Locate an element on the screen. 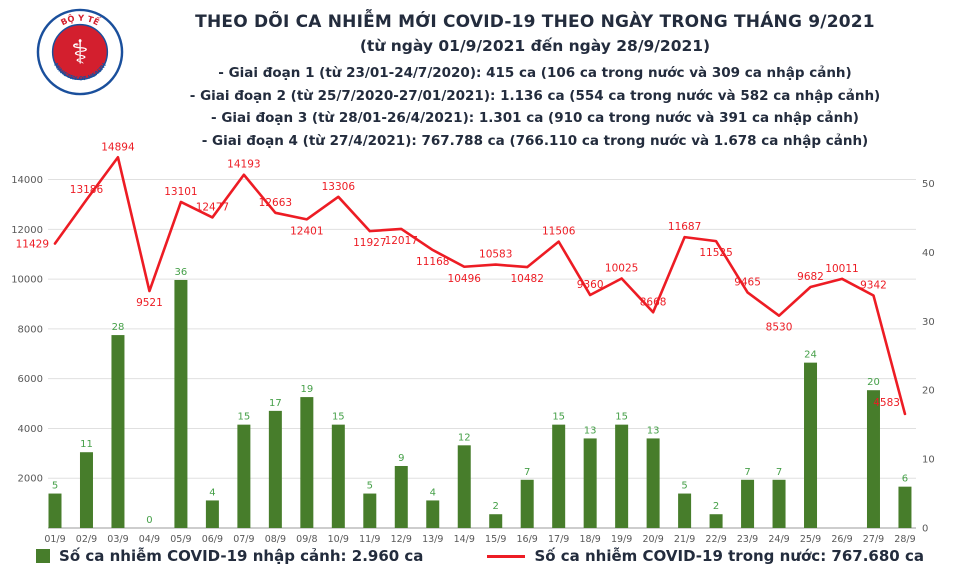 The width and height of the screenshot is (960, 572). bar-value-label: 0 is located at coordinates (149, 520).